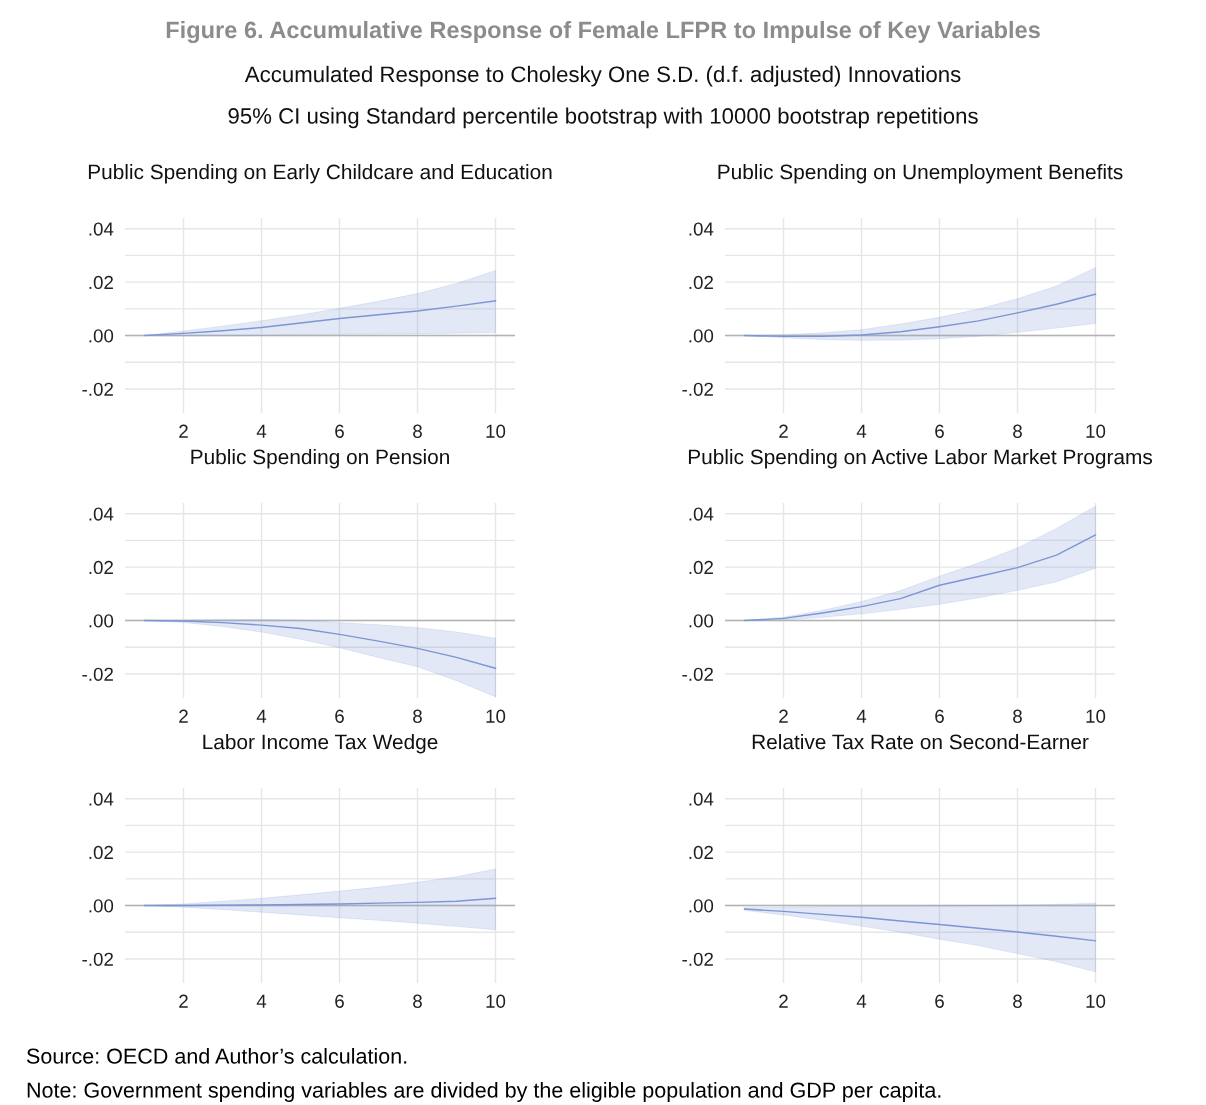 This screenshot has width=1206, height=1105. What do you see at coordinates (920, 174) in the screenshot?
I see `chart-title: Public Spending on Unemployment Benefits` at bounding box center [920, 174].